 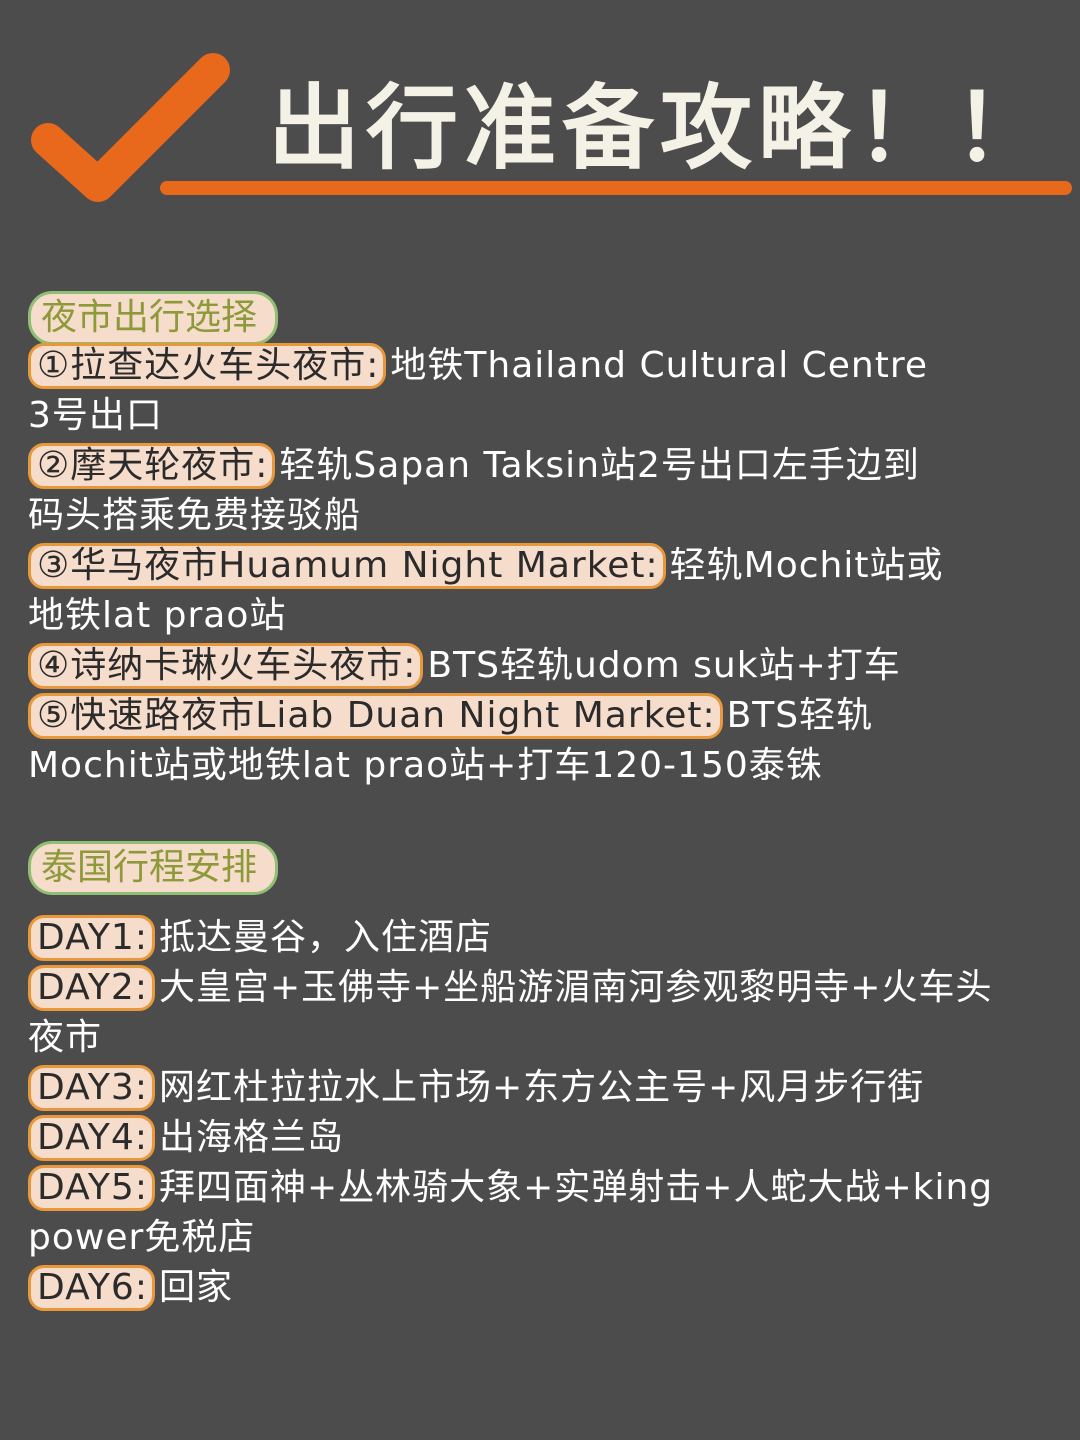 I want to click on list-item: ③华马夜市Huamum Night Market: 轻轨Mochit站或, so click(x=543, y=566).